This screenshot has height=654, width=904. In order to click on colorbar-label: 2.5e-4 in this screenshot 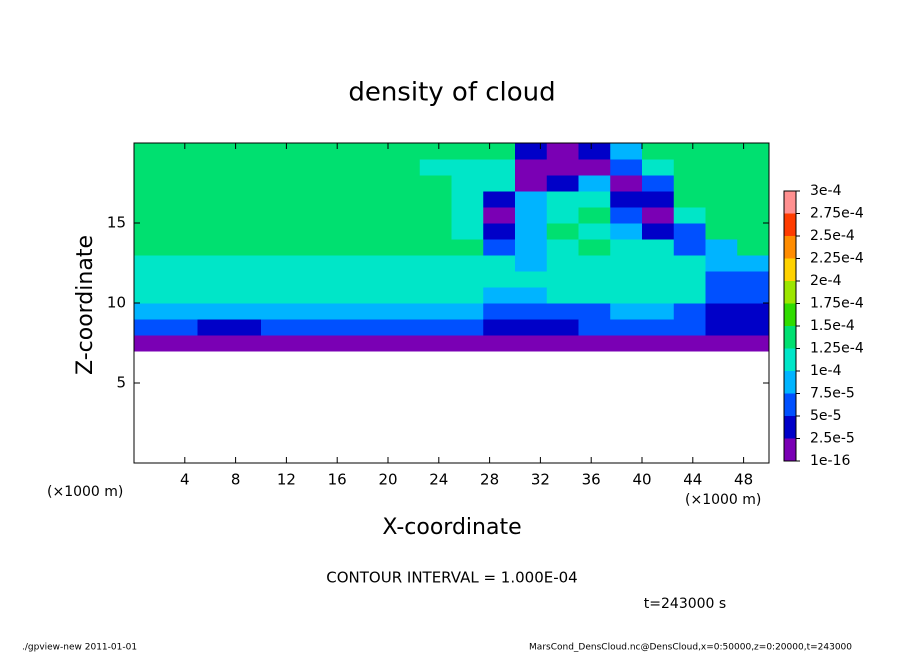, I will do `click(832, 236)`.